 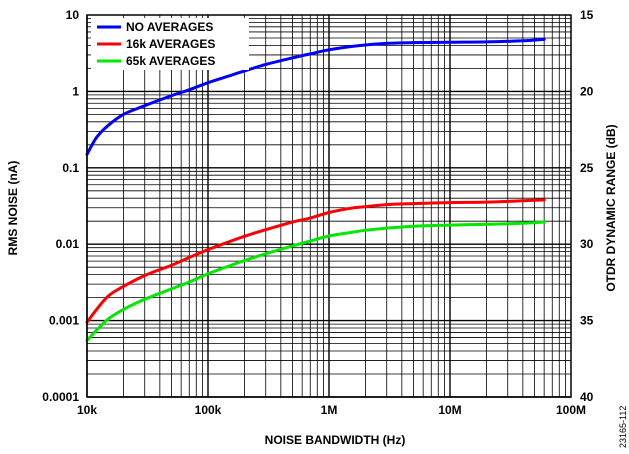 I want to click on y-tick-label: 0.01, so click(x=68, y=244).